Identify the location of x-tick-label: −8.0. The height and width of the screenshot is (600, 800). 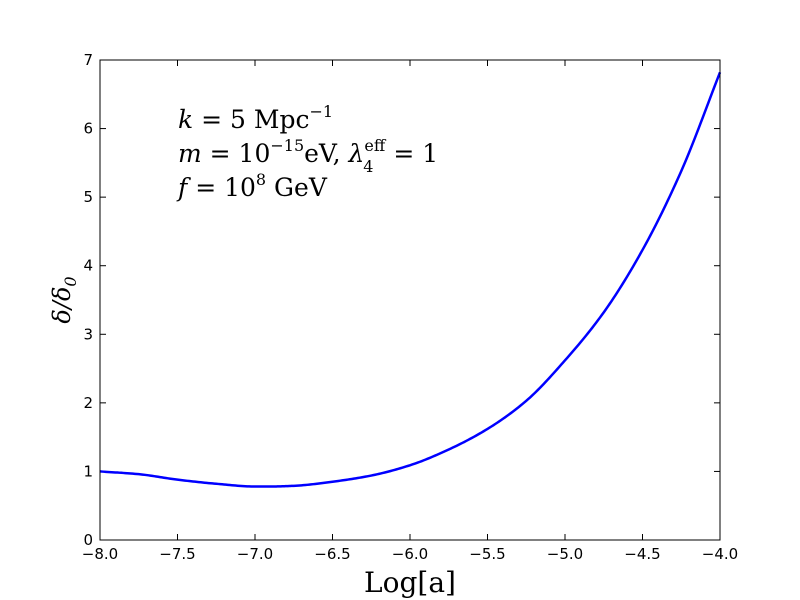
(100, 554).